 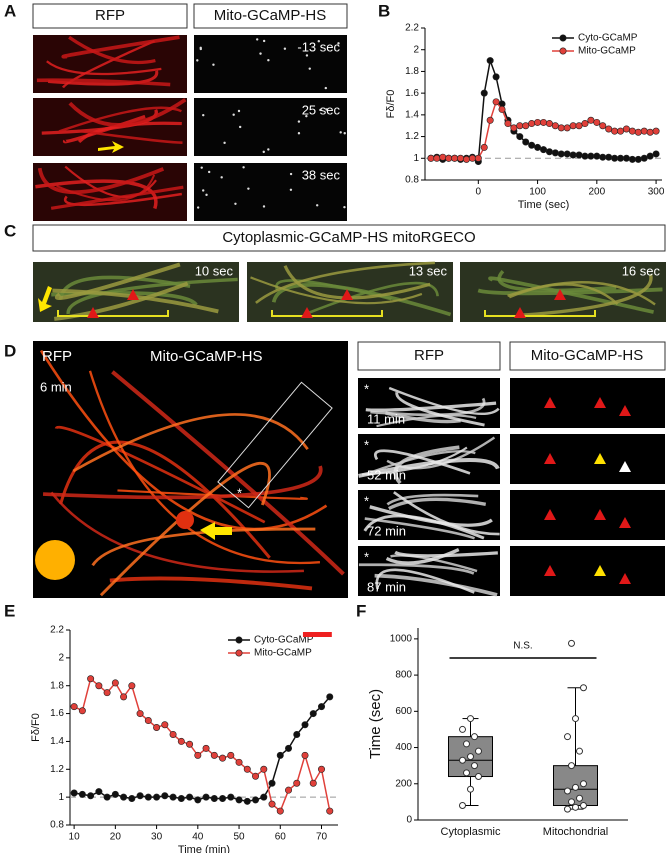 What do you see at coordinates (321, 109) in the screenshot?
I see `time-label: 25 sec` at bounding box center [321, 109].